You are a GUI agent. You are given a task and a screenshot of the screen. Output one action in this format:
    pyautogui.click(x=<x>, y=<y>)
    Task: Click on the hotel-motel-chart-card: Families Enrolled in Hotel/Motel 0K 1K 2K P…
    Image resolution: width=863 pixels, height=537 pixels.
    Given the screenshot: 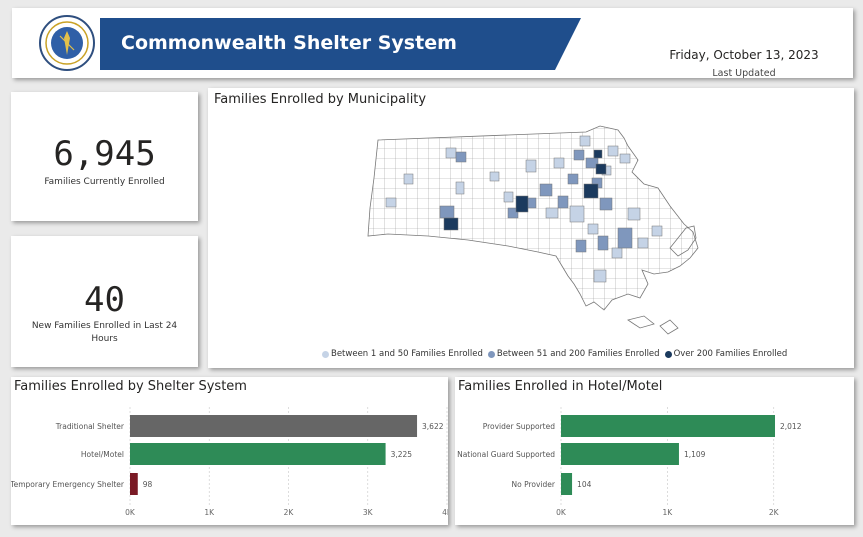 What is the action you would take?
    pyautogui.click(x=654, y=451)
    